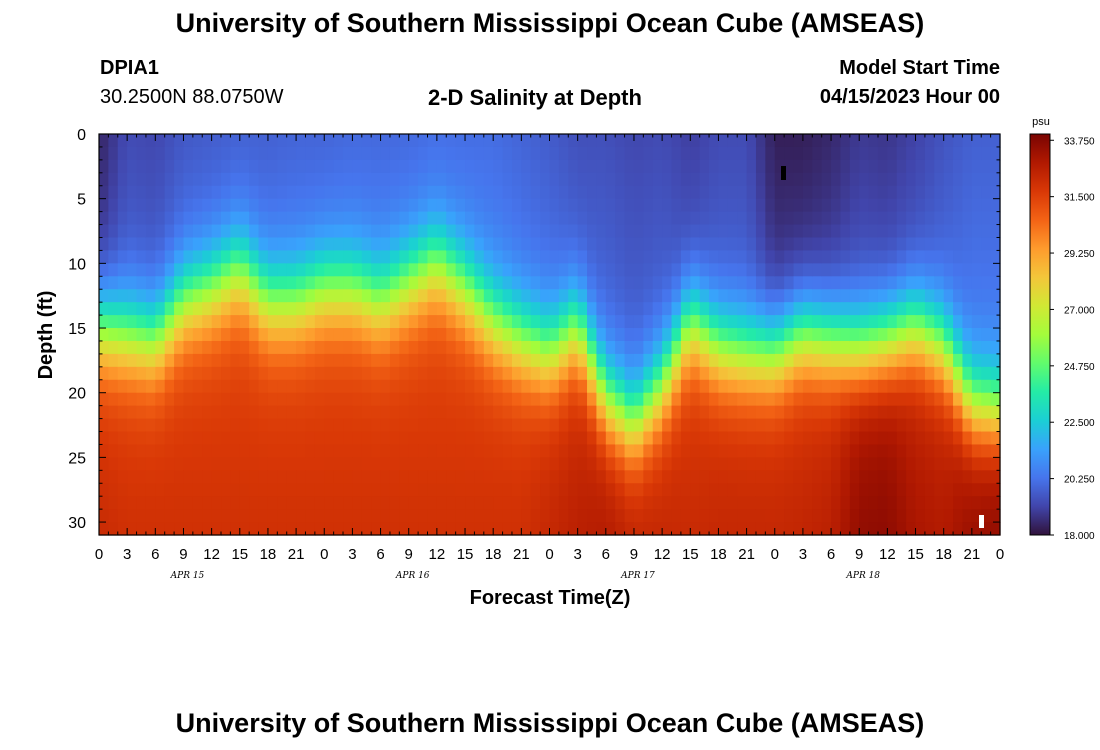 The height and width of the screenshot is (750, 1100). I want to click on x-tick-label: 15, so click(690, 554).